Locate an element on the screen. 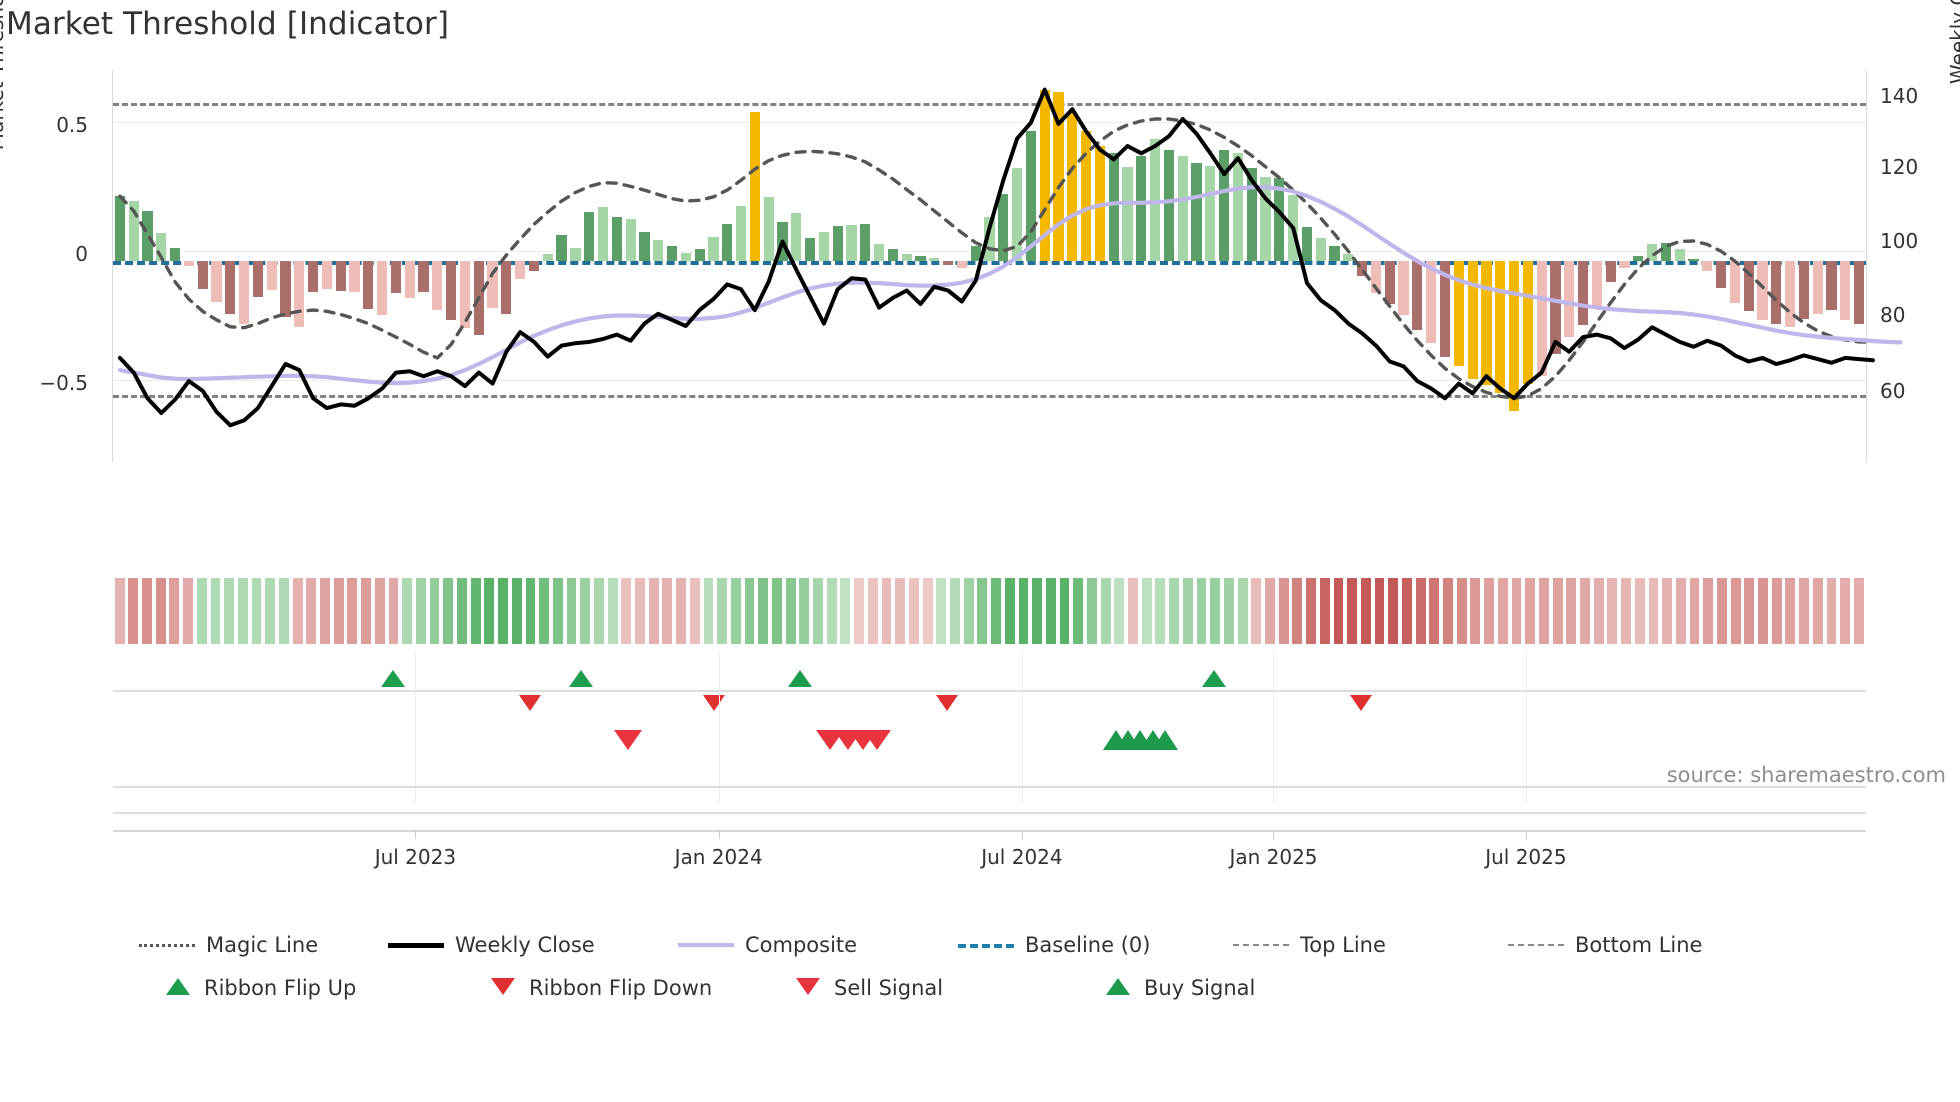  legend-item: Ribbon Flip Down is located at coordinates (600, 988).